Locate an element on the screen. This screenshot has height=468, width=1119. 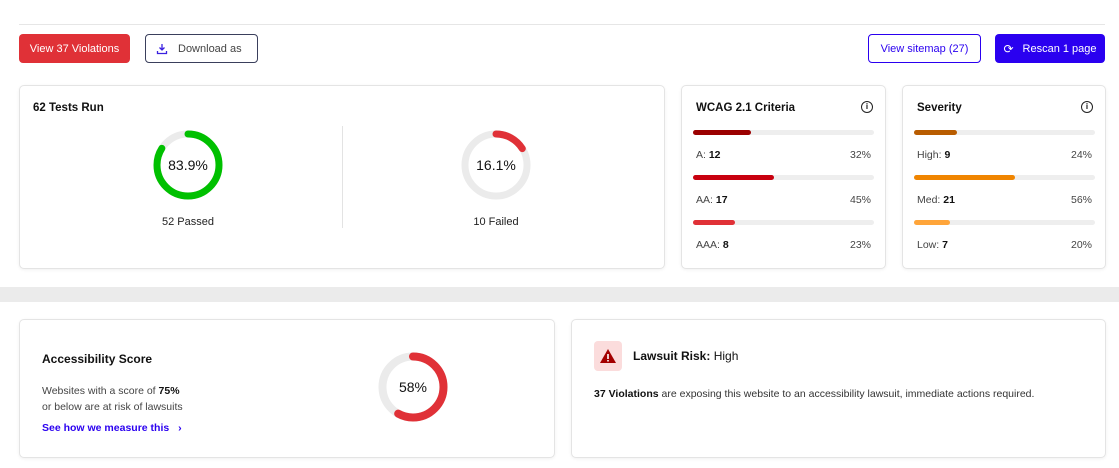
lawsuit-risk-label: Lawsuit Risk: is located at coordinates (672, 356).